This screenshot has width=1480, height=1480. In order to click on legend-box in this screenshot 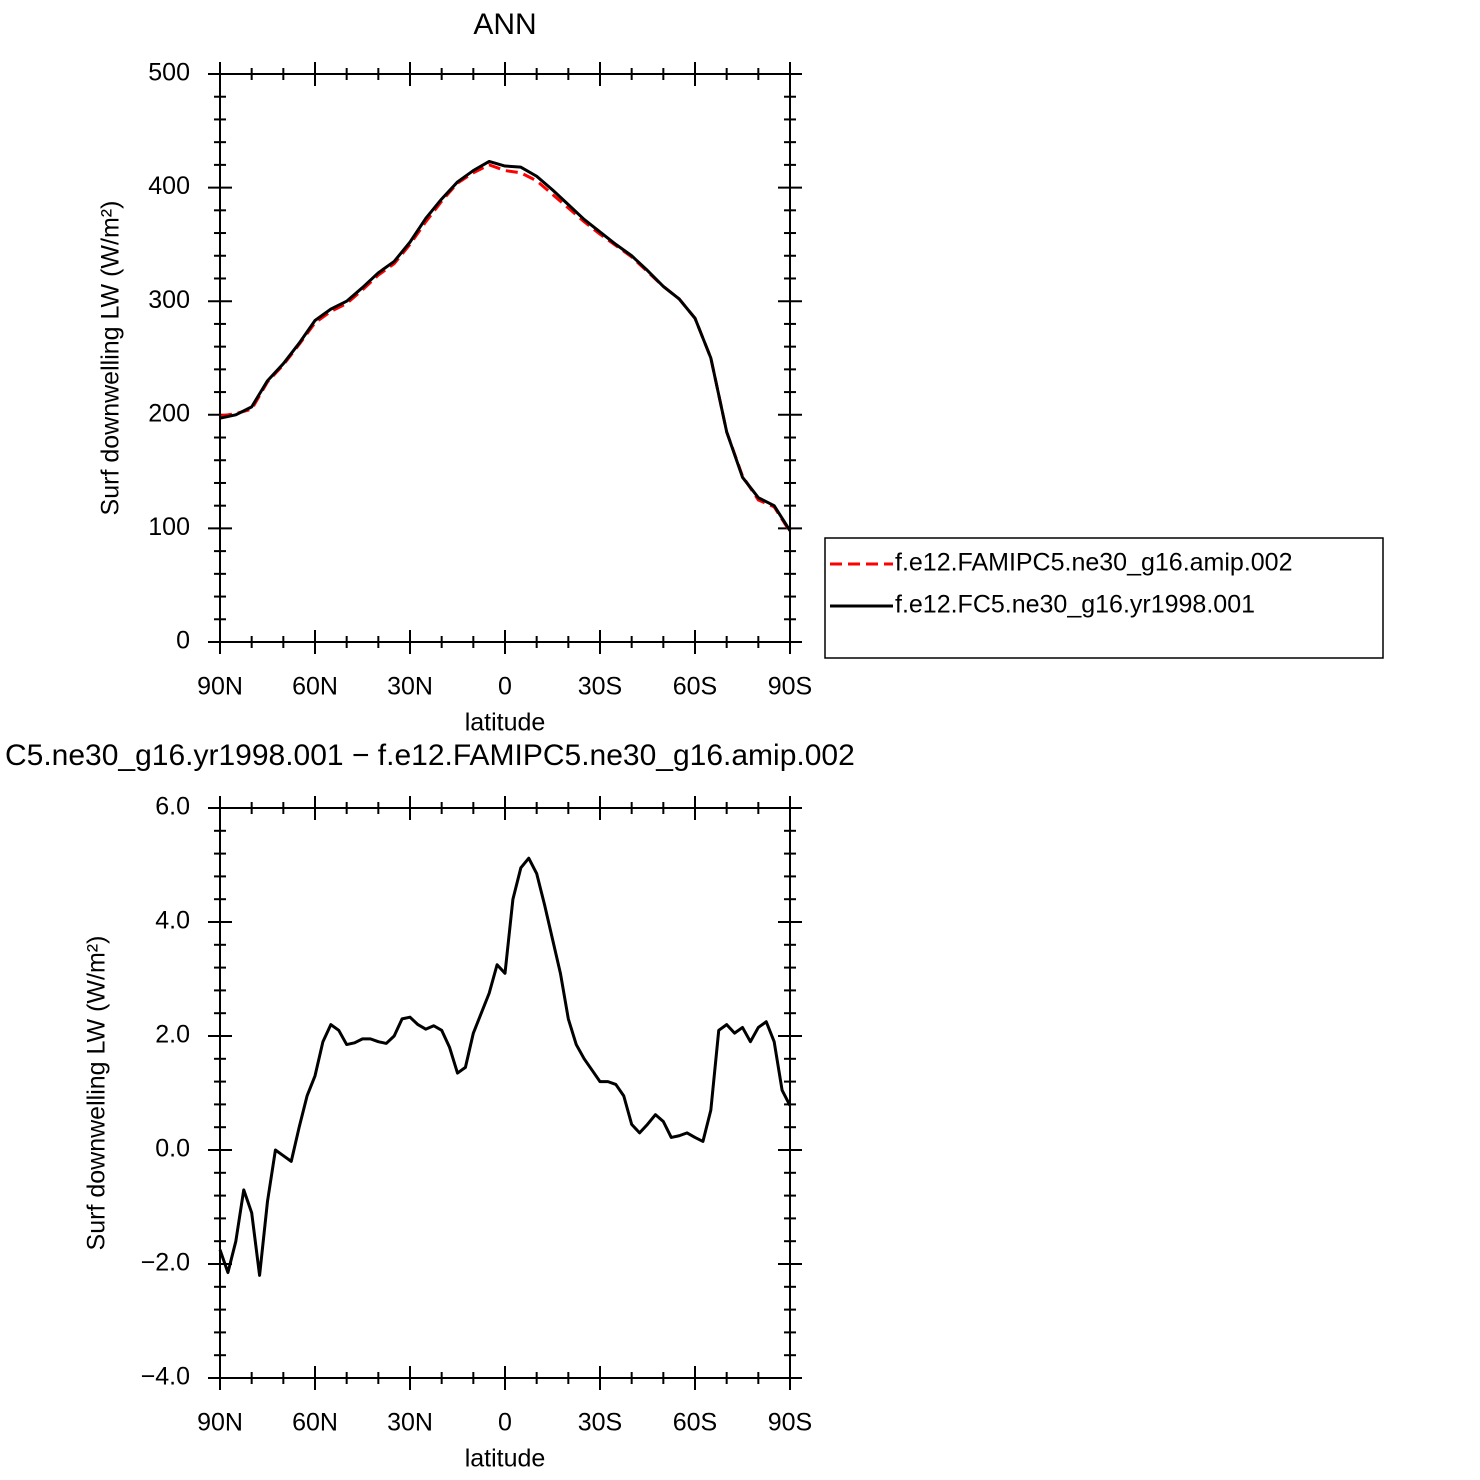, I will do `click(1104, 598)`.